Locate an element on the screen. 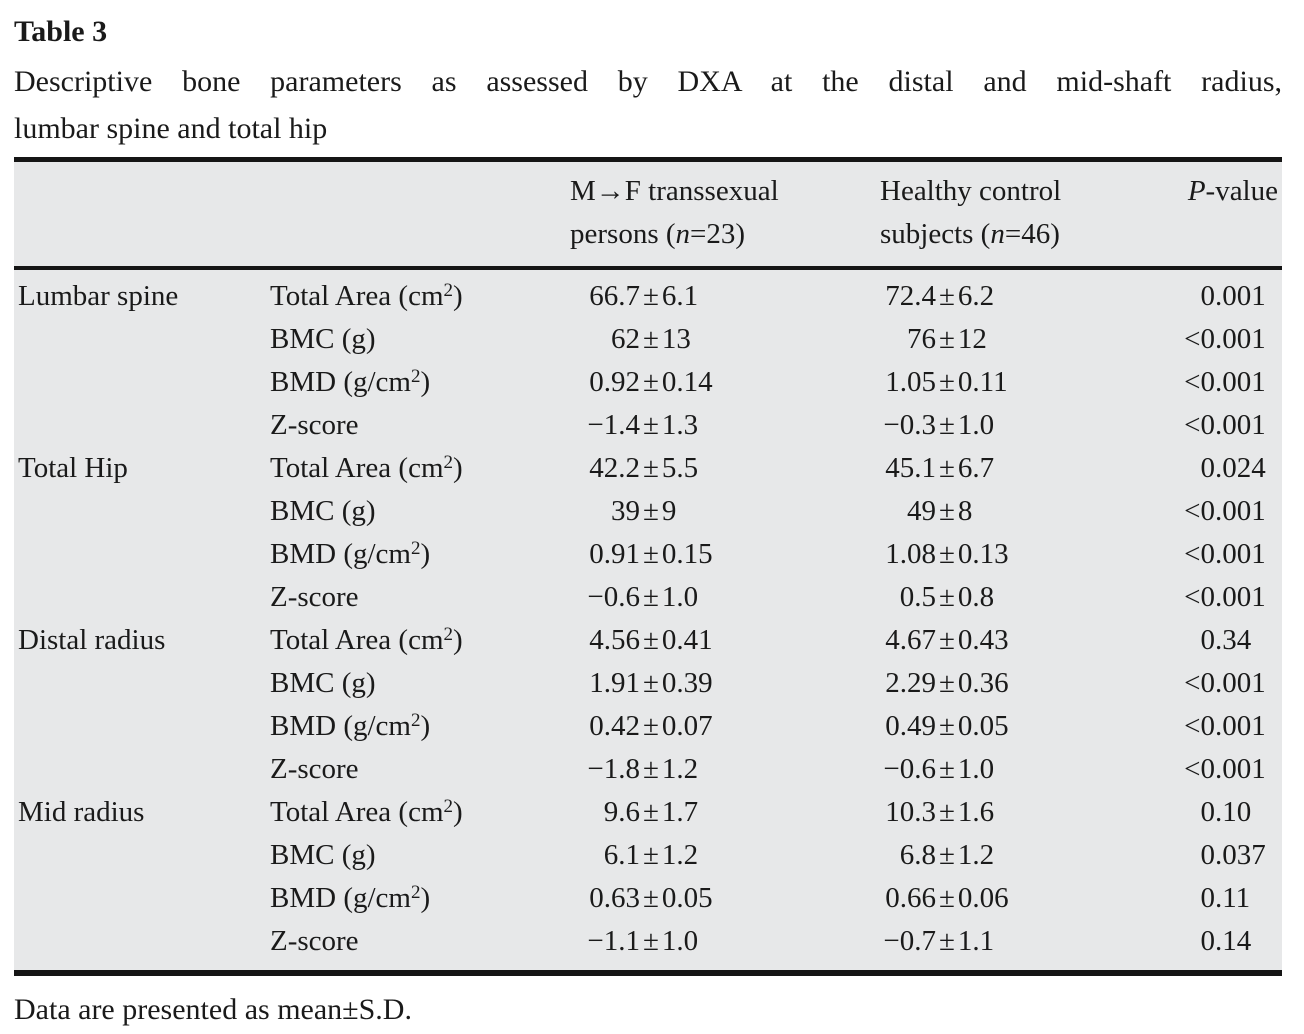 The width and height of the screenshot is (1304, 1034). control-value-cell: 2.29 ±0.36 is located at coordinates (1020, 683).